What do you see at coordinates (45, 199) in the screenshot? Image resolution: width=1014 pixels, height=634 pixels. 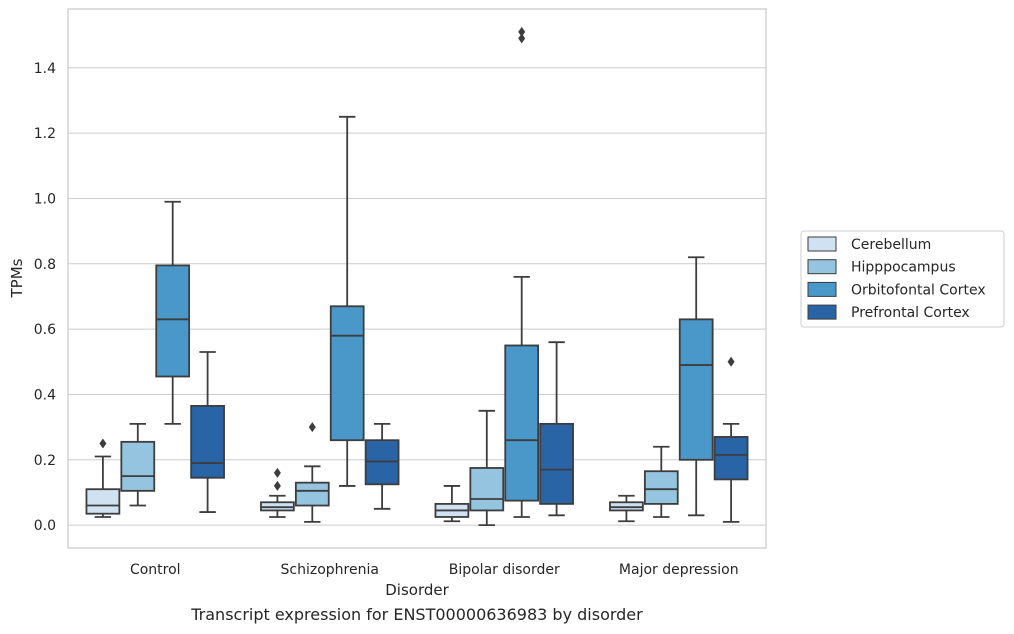 I see `y-tick-label: 1.0` at bounding box center [45, 199].